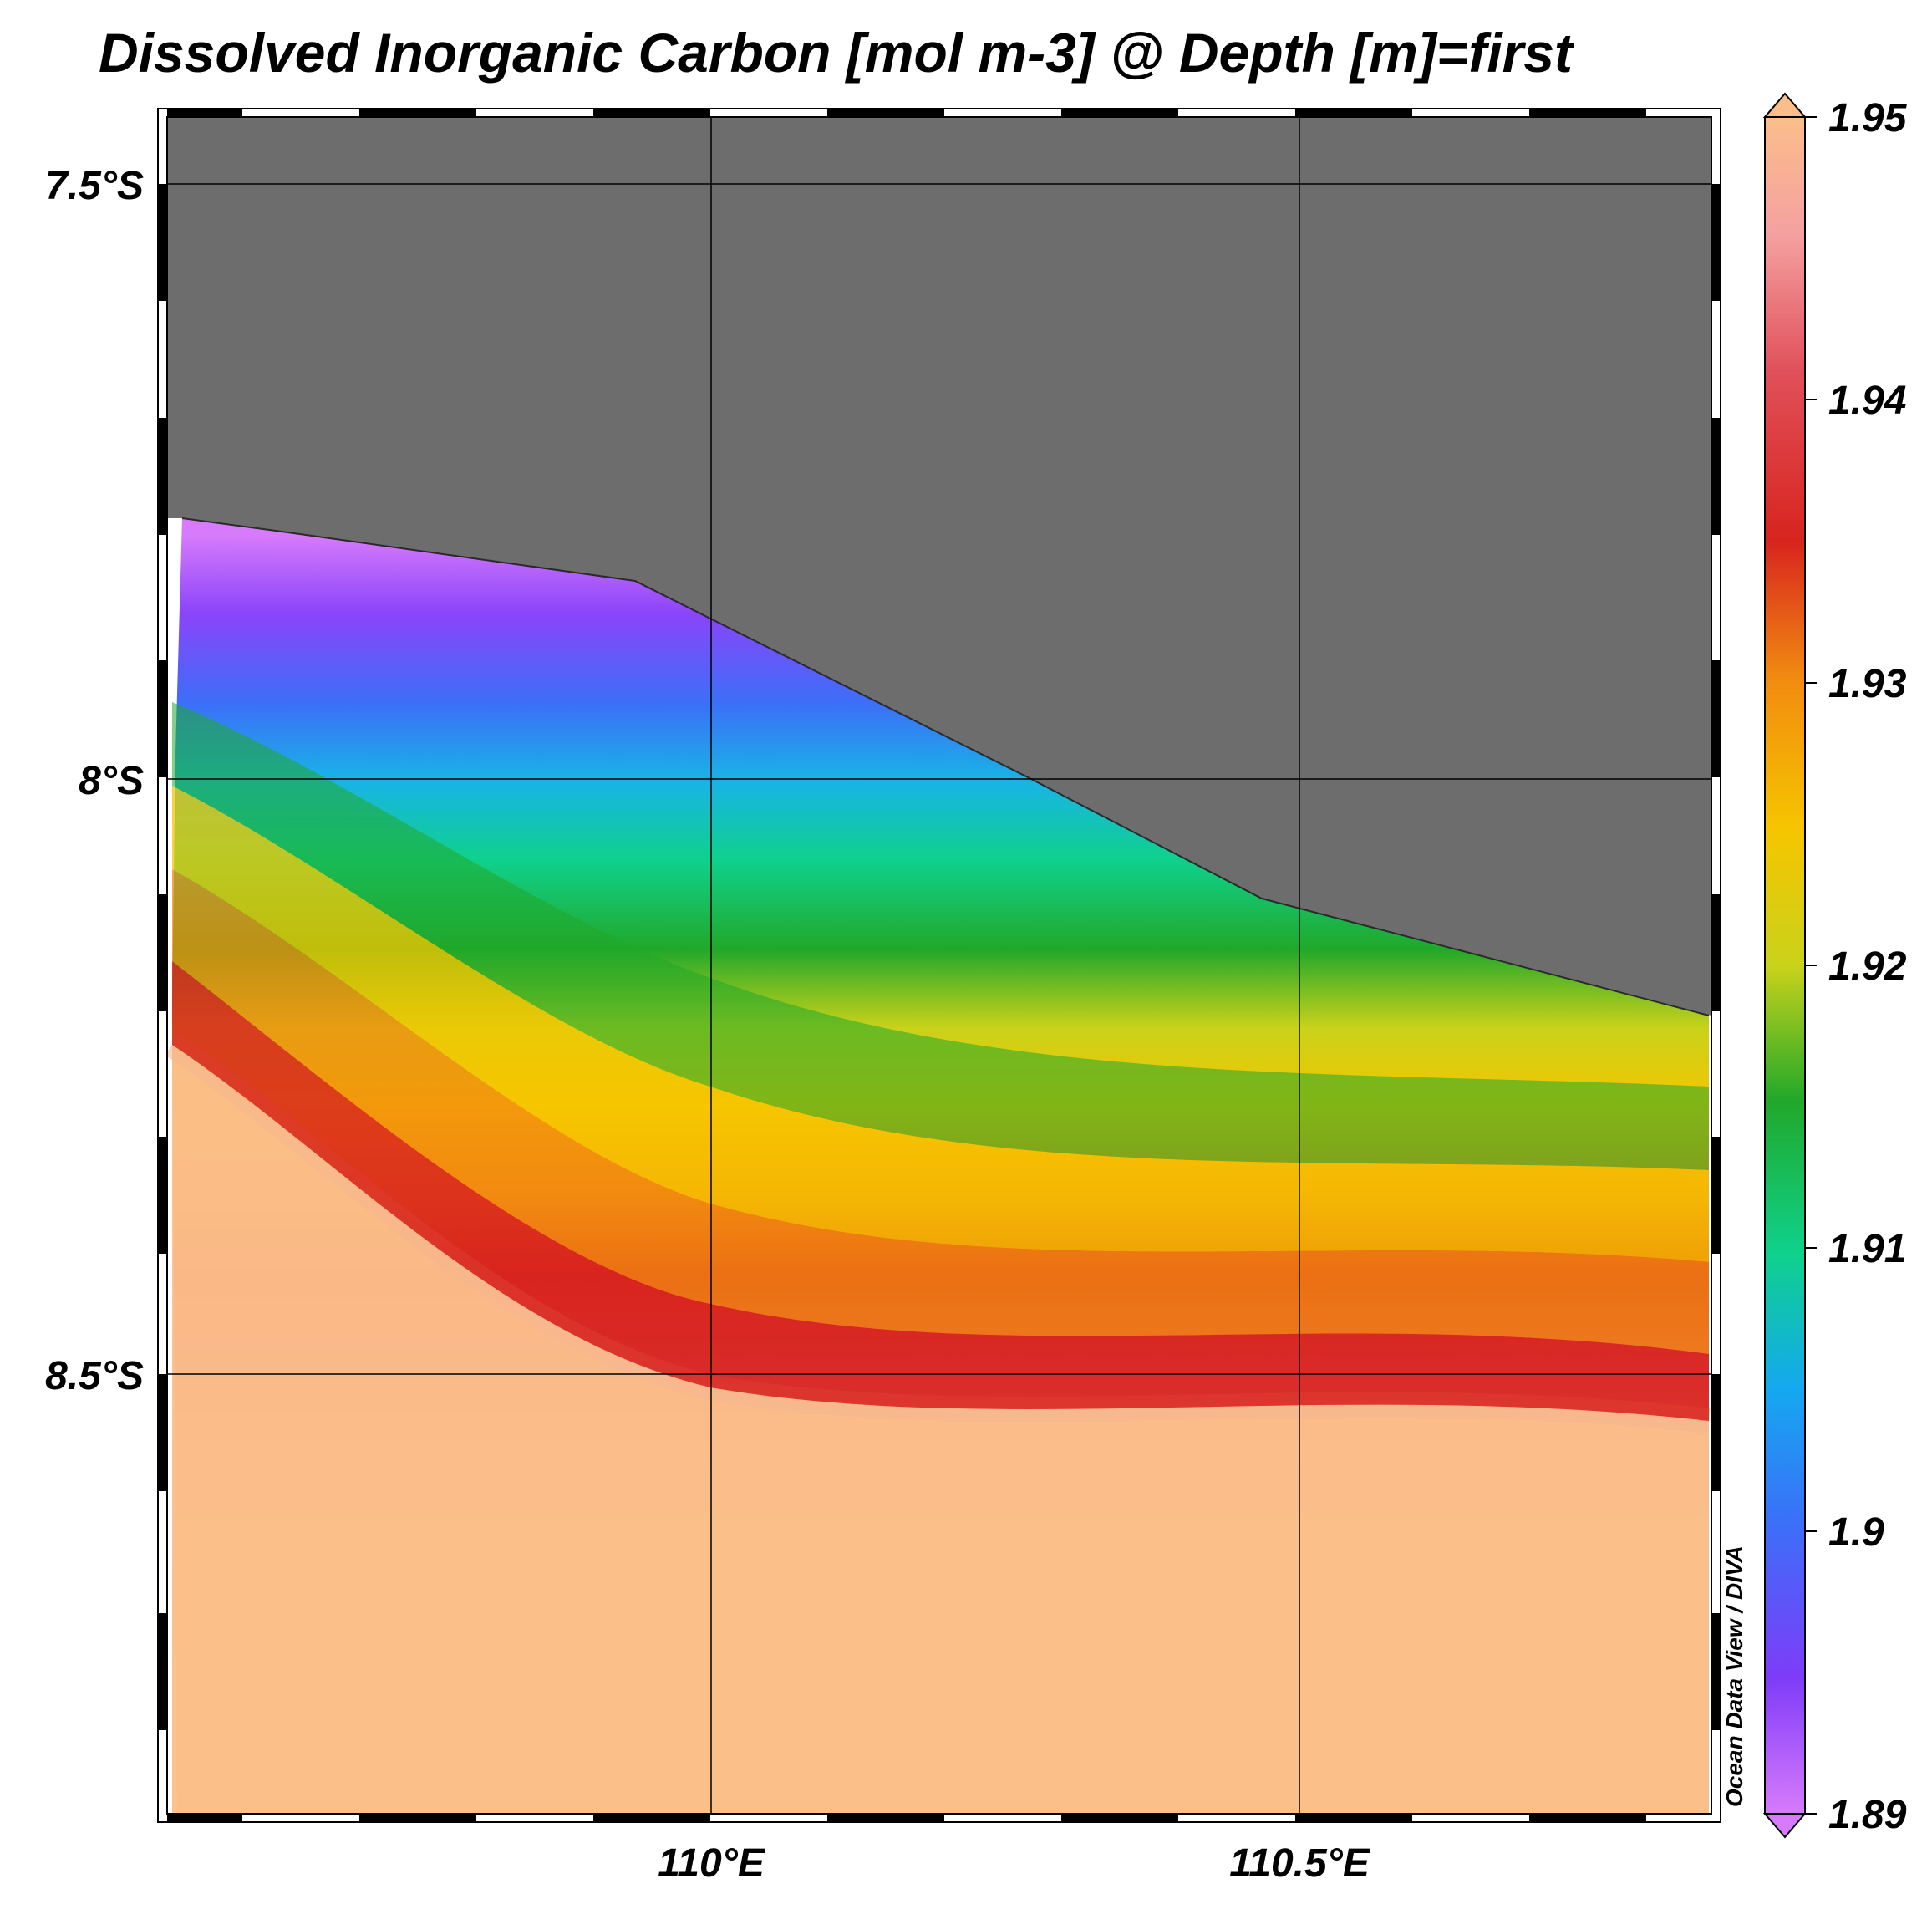 Image resolution: width=1932 pixels, height=1909 pixels. I want to click on colorbar-ticks, so click(1811, 965).